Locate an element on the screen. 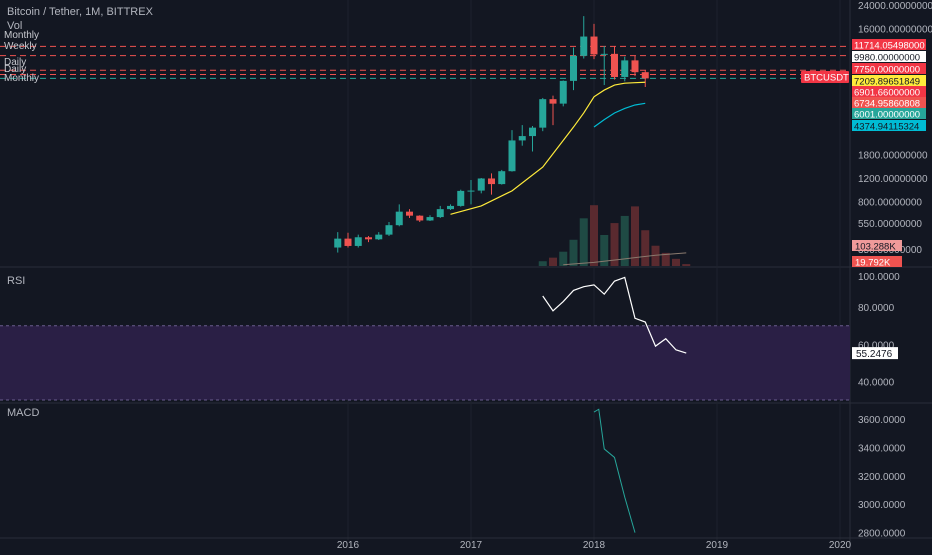 The width and height of the screenshot is (932, 555). macd-axis-tick: 3600.0000 is located at coordinates (882, 420).